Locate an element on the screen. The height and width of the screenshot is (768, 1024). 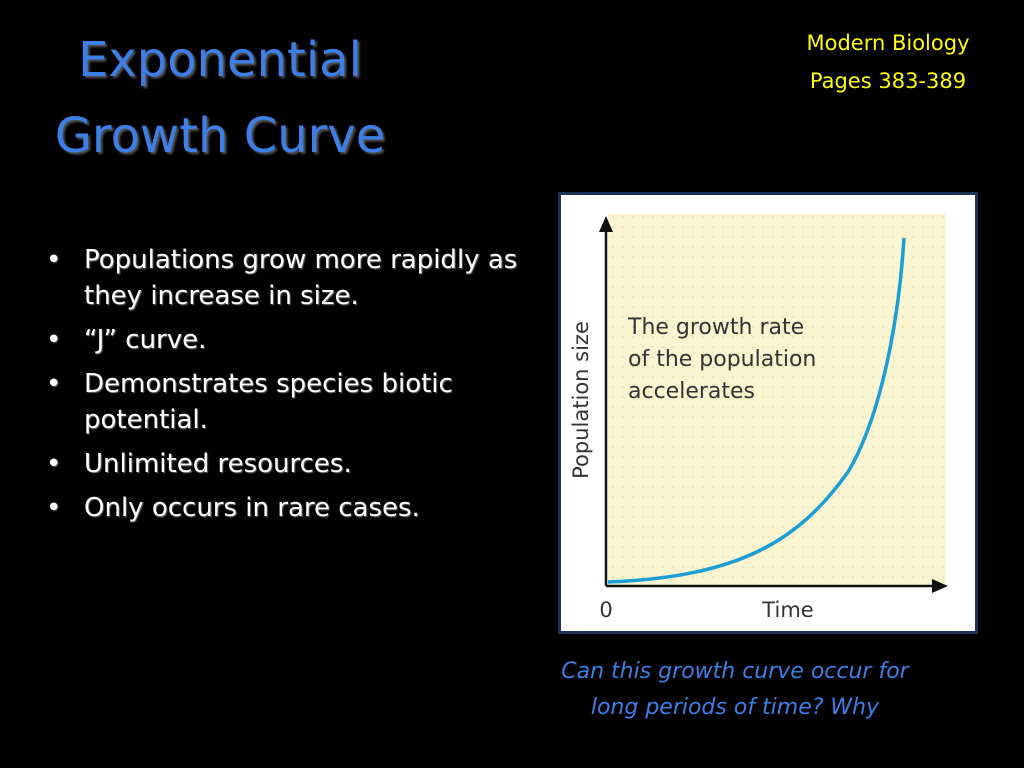
annotation: of the population is located at coordinates (722, 359).